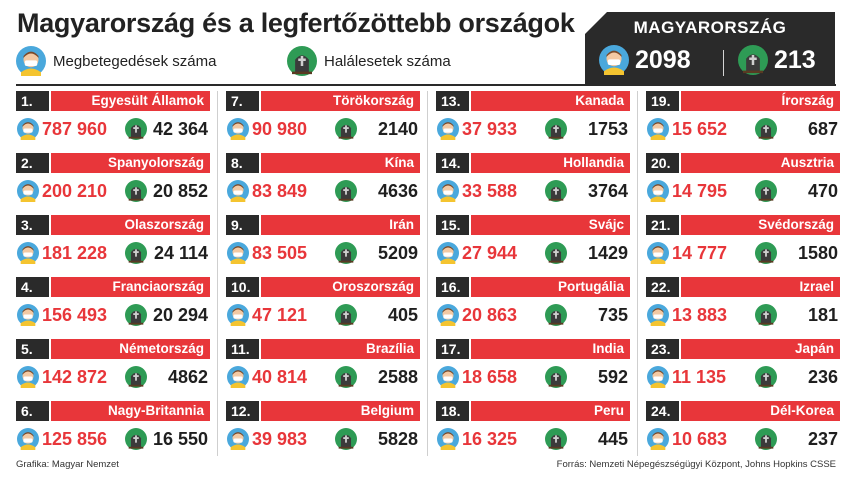  What do you see at coordinates (113, 440) in the screenshot?
I see `country-stats: 125 856 16 550` at bounding box center [113, 440].